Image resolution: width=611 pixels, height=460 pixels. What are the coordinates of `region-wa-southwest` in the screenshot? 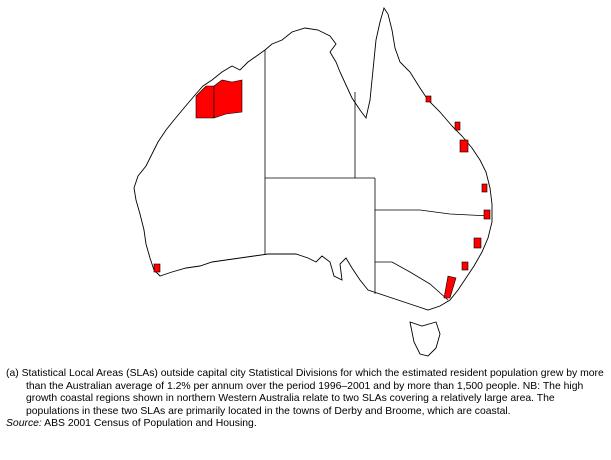 It's located at (157, 268).